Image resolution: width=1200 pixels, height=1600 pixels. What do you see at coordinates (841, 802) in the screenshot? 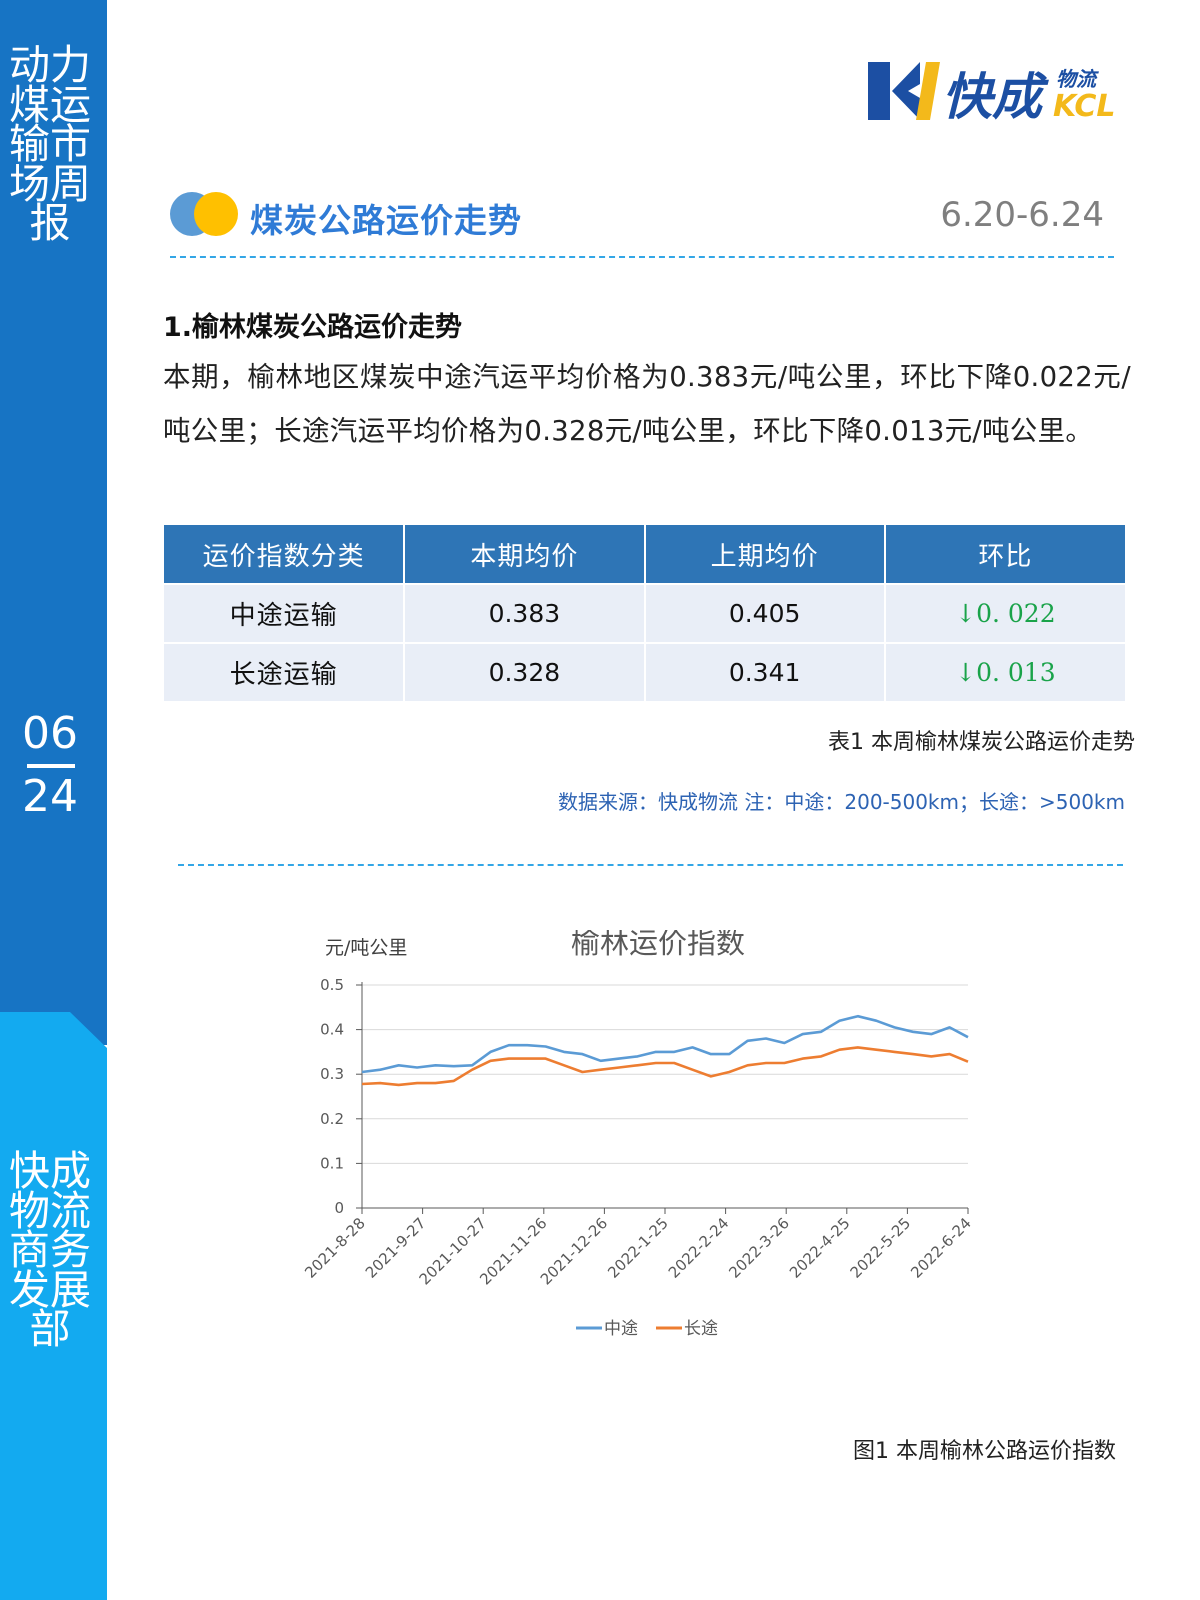
I see `source-note: 数据来源：快成物流 注：中途：200-500km；长途：>500km` at bounding box center [841, 802].